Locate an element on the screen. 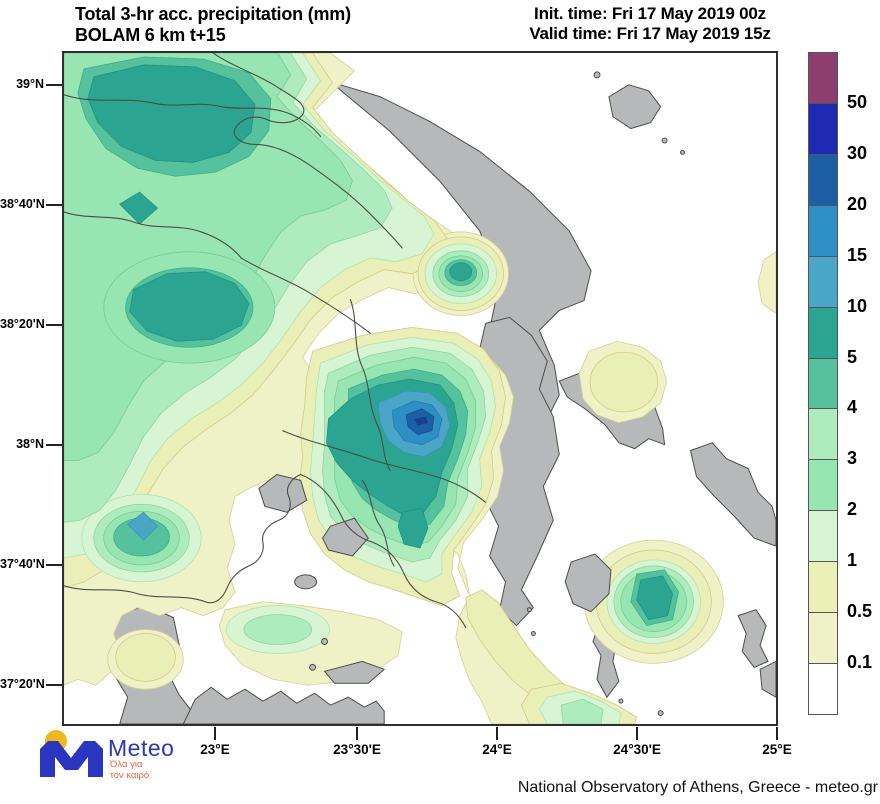  colorbar-value-label: 10 is located at coordinates (857, 305).